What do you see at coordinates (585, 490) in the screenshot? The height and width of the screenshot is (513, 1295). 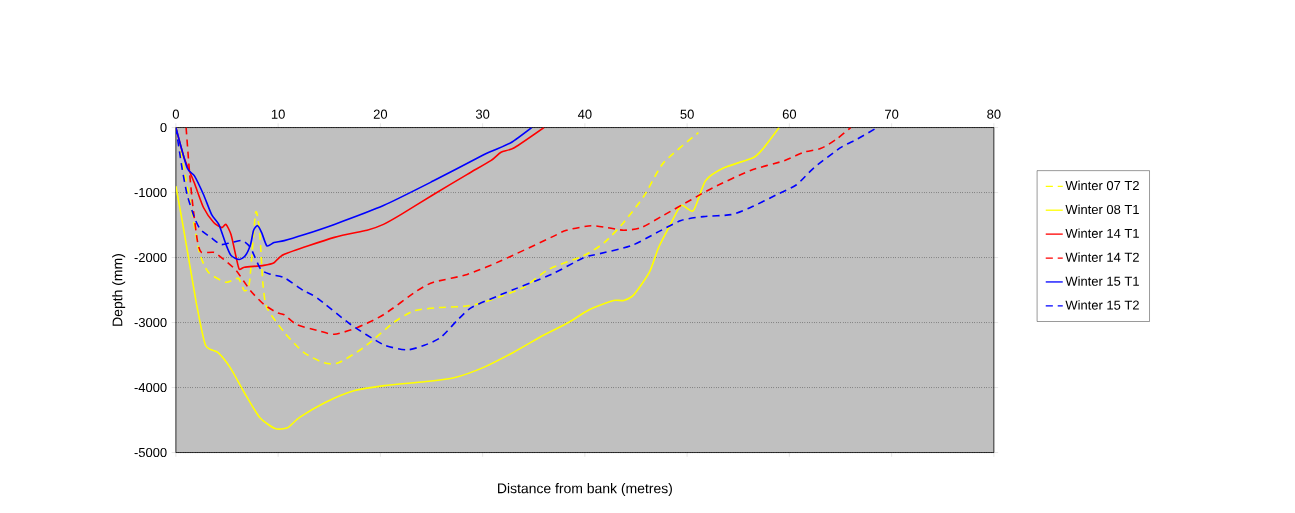 I see `x-axis-title: Distance from bank (metres)` at bounding box center [585, 490].